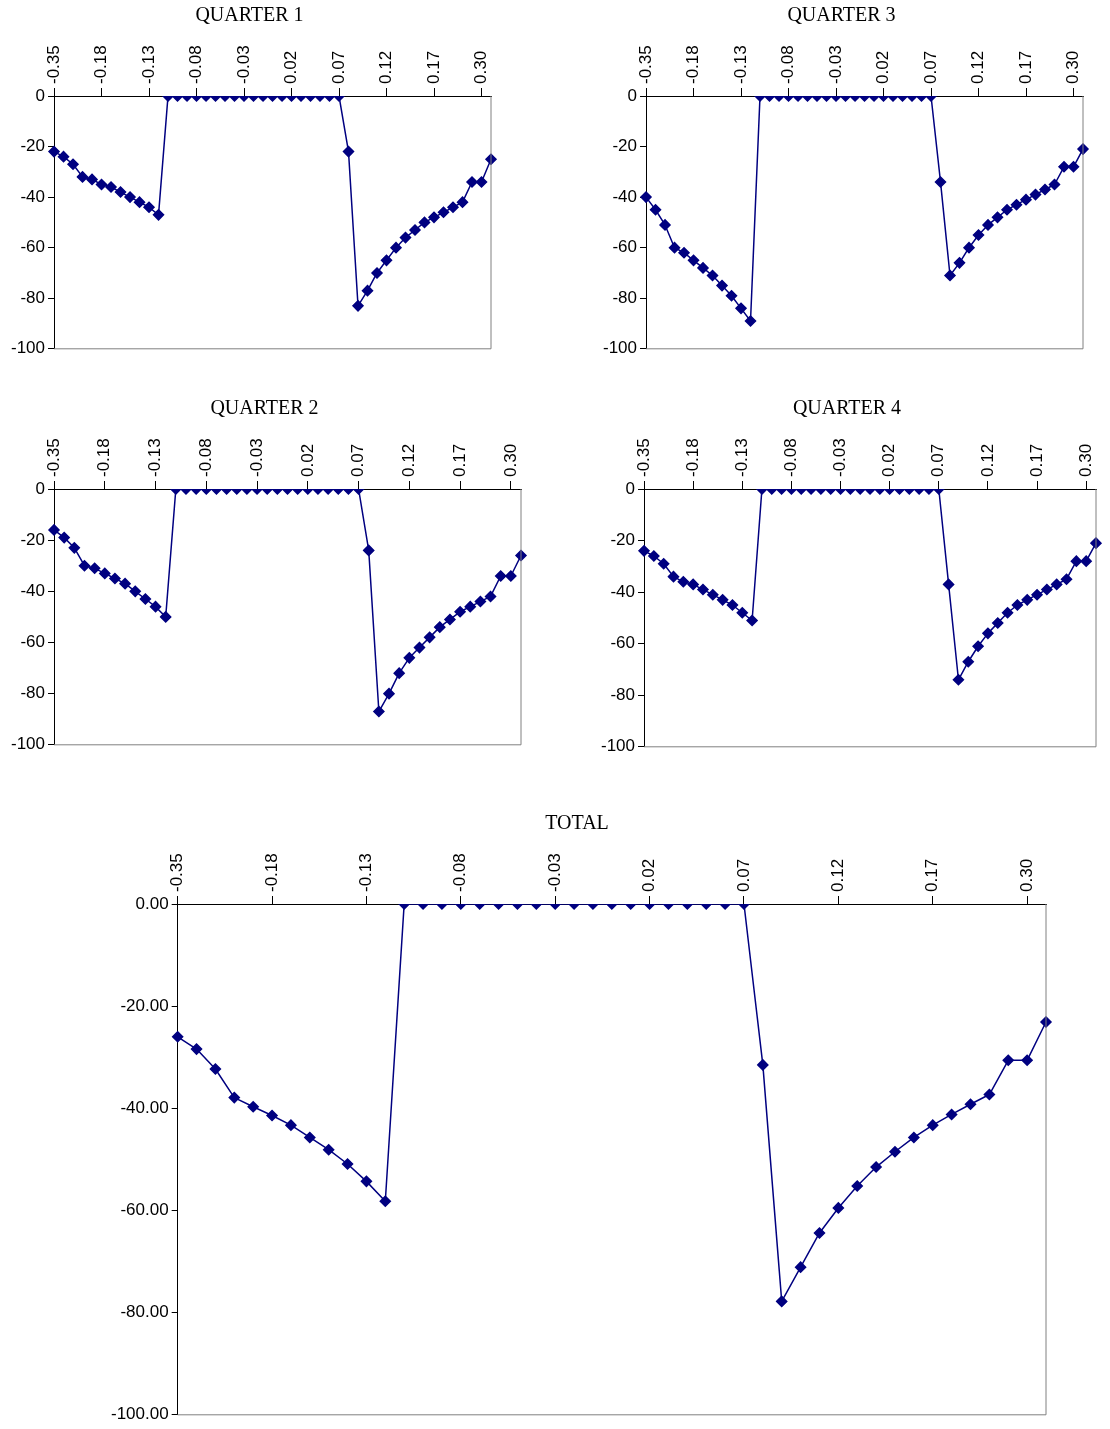  What do you see at coordinates (577, 822) in the screenshot?
I see `chart-title: TOTAL` at bounding box center [577, 822].